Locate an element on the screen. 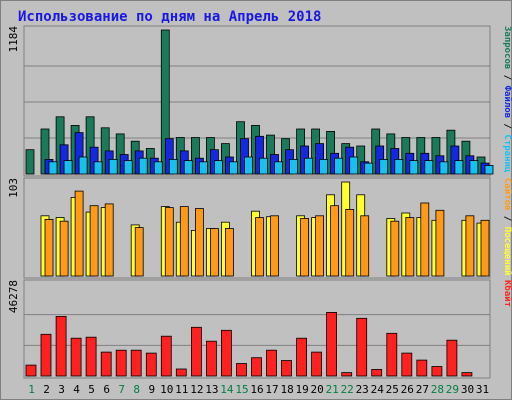  kbytes-bar-Кбайт-day-3 is located at coordinates (61, 346).